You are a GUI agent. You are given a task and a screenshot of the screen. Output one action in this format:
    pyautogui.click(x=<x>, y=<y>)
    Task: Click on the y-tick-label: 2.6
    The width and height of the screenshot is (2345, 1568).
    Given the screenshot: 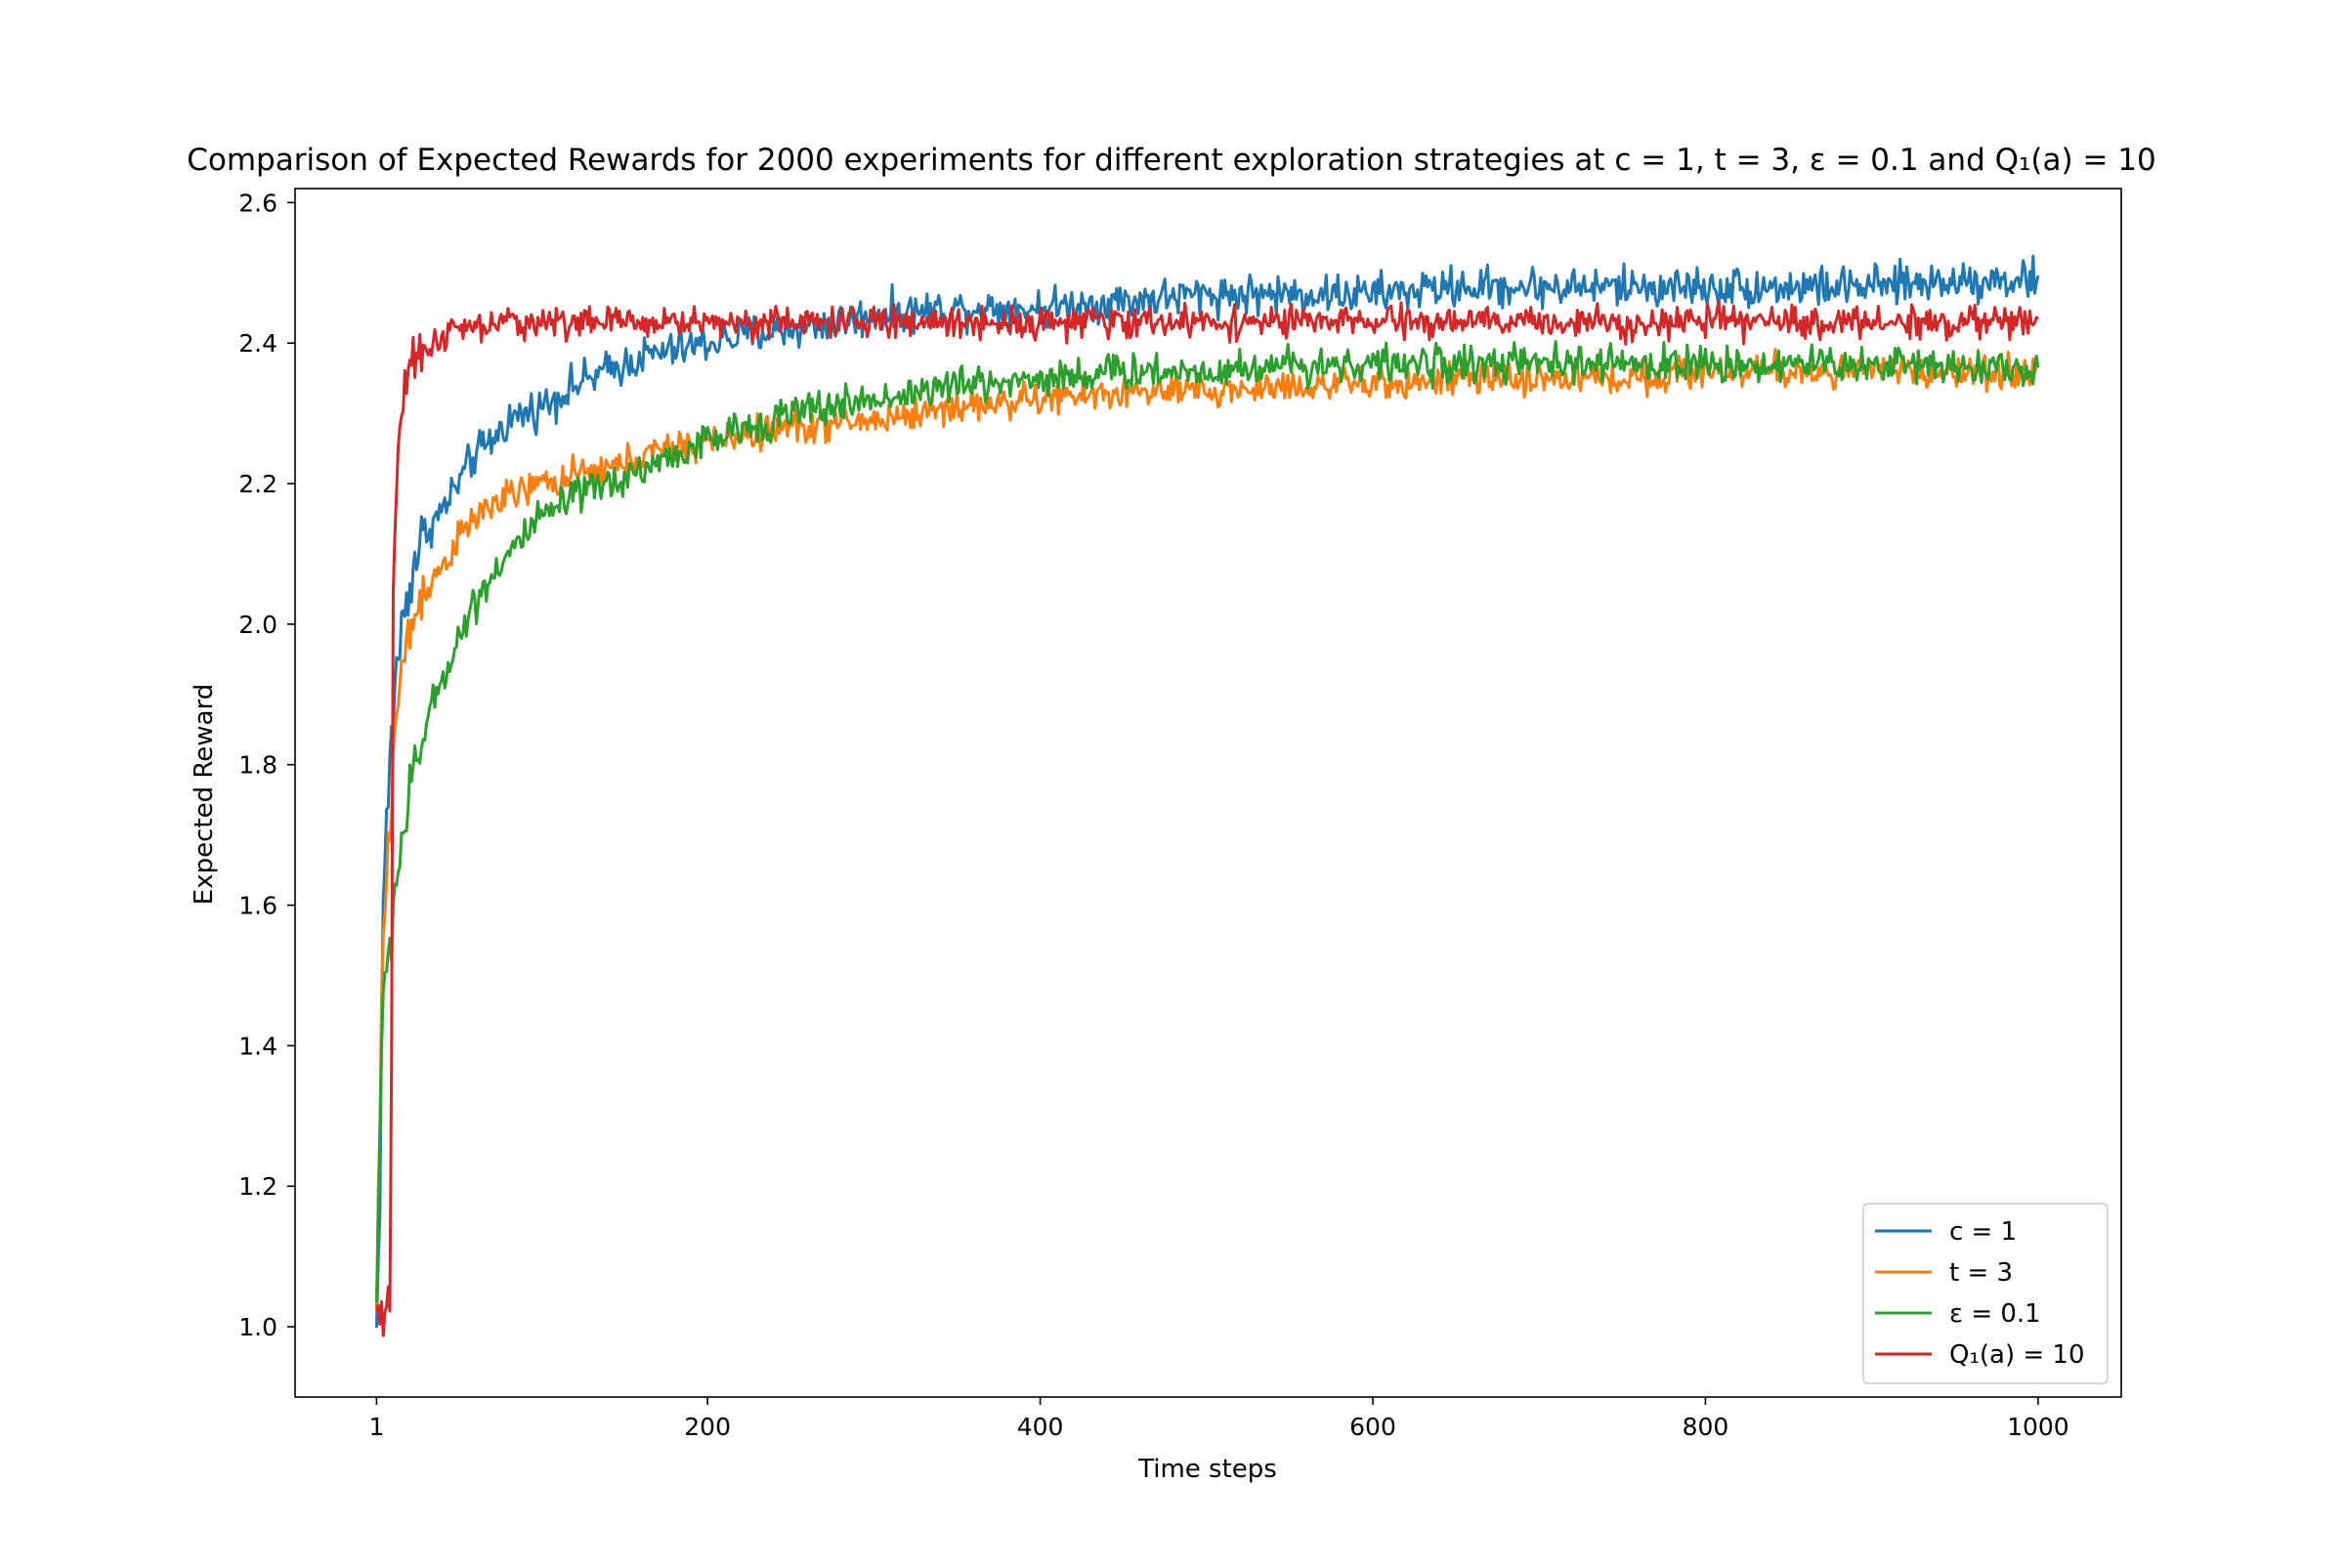 What is the action you would take?
    pyautogui.click(x=257, y=203)
    